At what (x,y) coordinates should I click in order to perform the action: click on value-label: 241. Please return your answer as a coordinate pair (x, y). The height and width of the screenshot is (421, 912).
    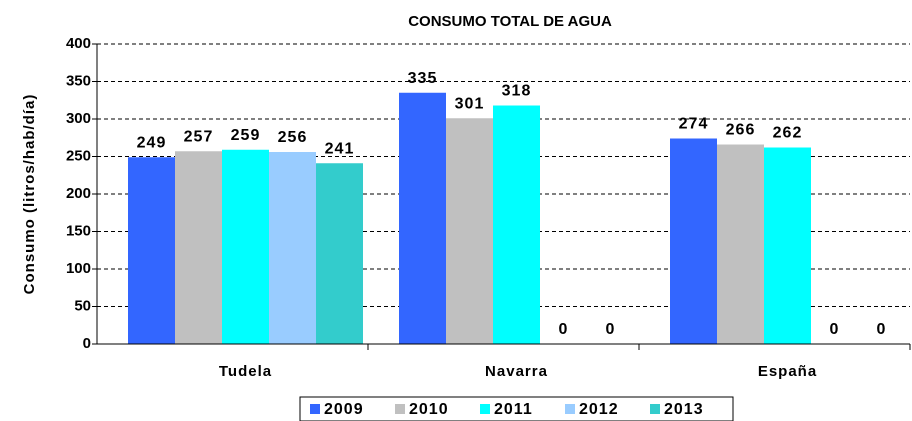
    Looking at the image, I should click on (340, 148).